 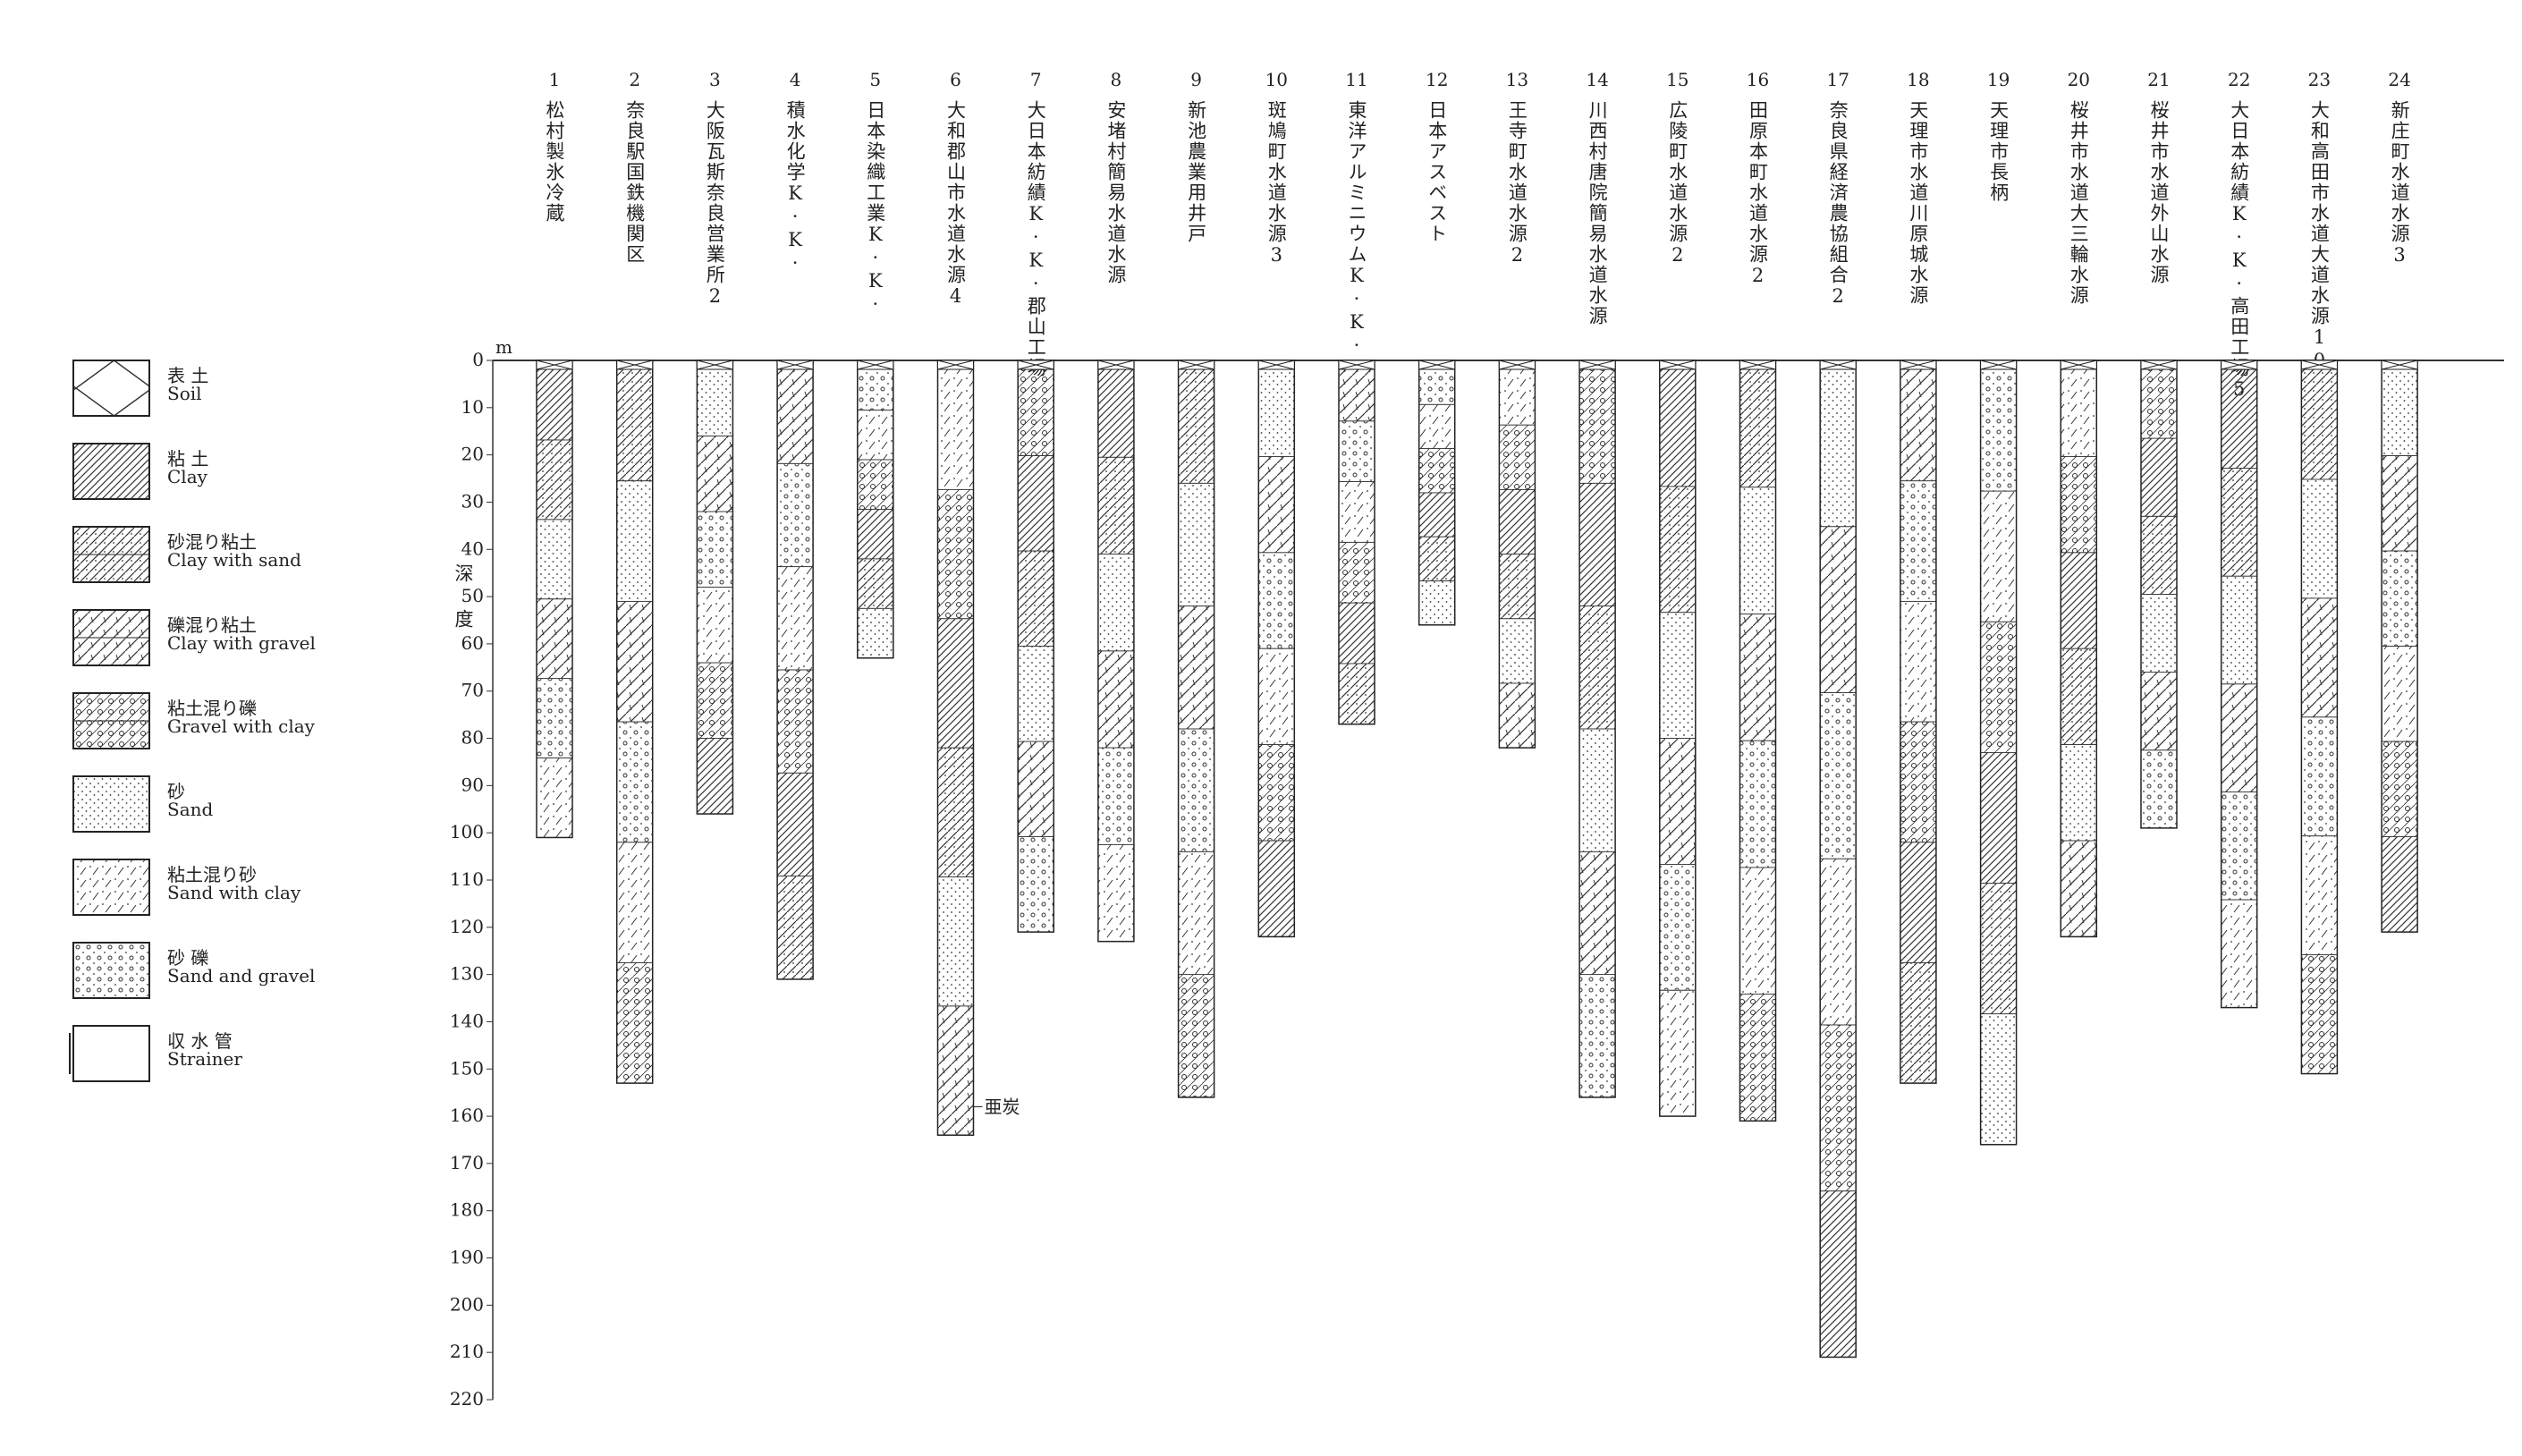 I want to click on borehole-number: 15, so click(x=1677, y=79).